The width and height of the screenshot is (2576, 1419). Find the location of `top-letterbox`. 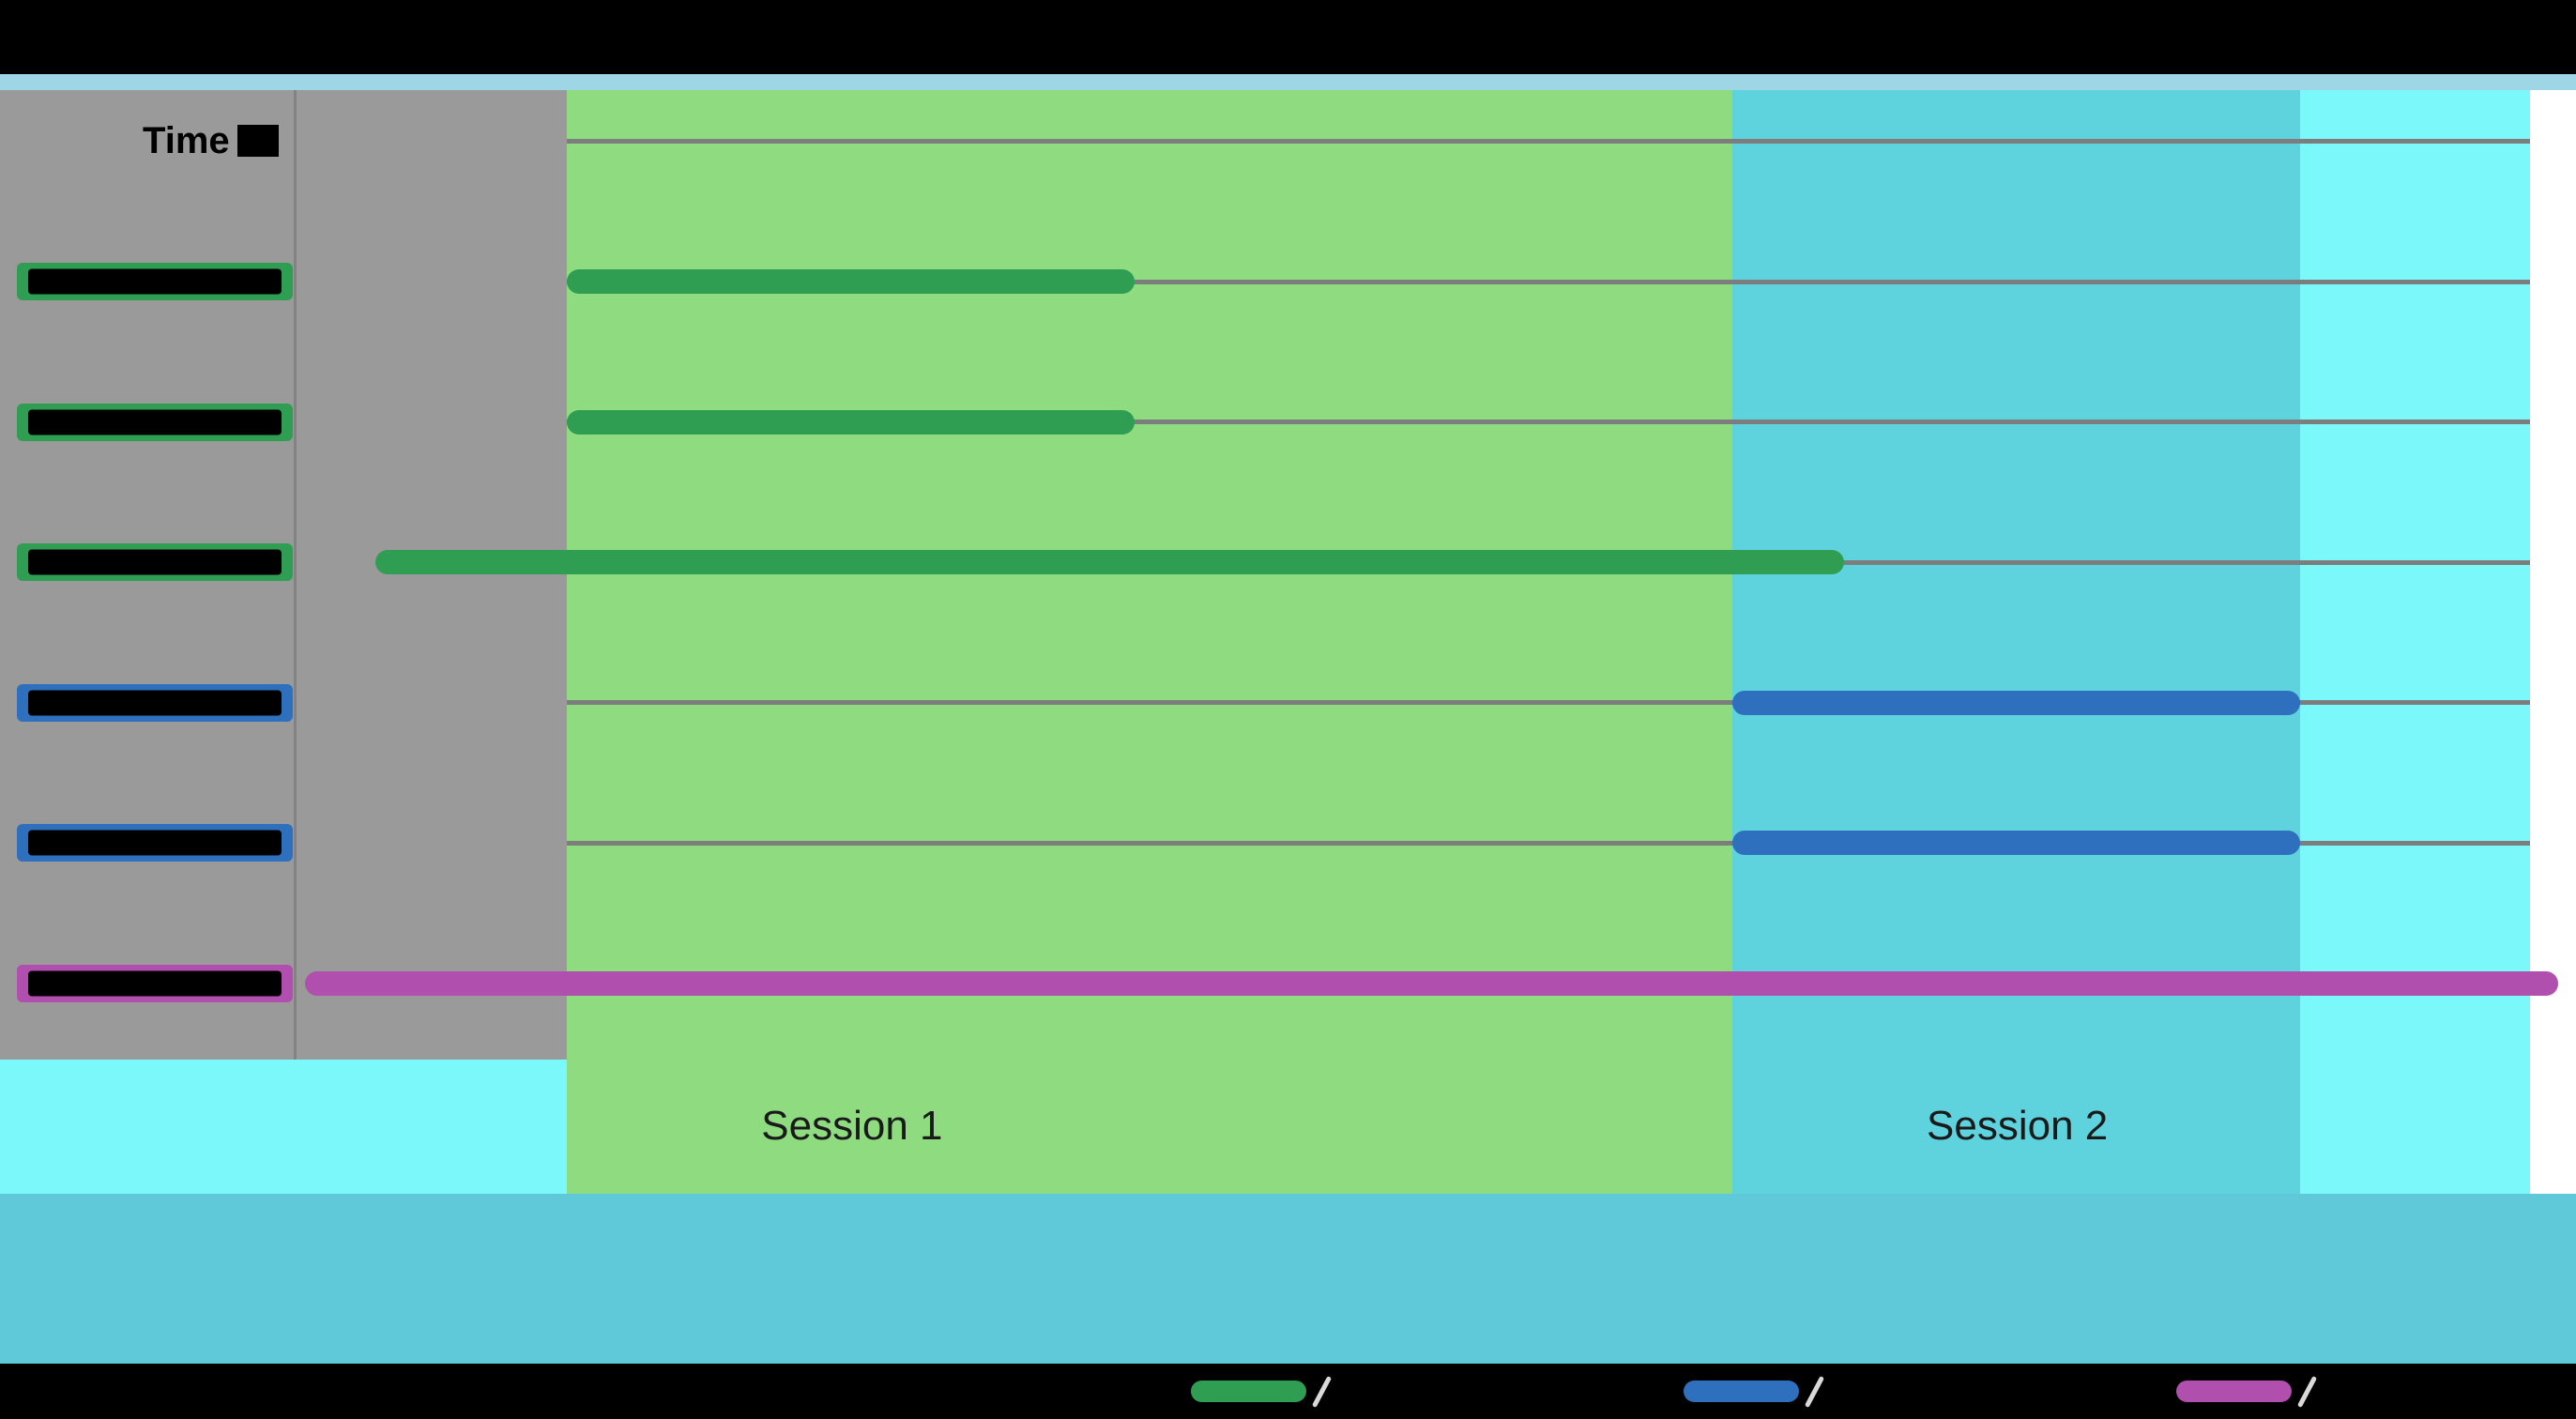

top-letterbox is located at coordinates (1288, 37).